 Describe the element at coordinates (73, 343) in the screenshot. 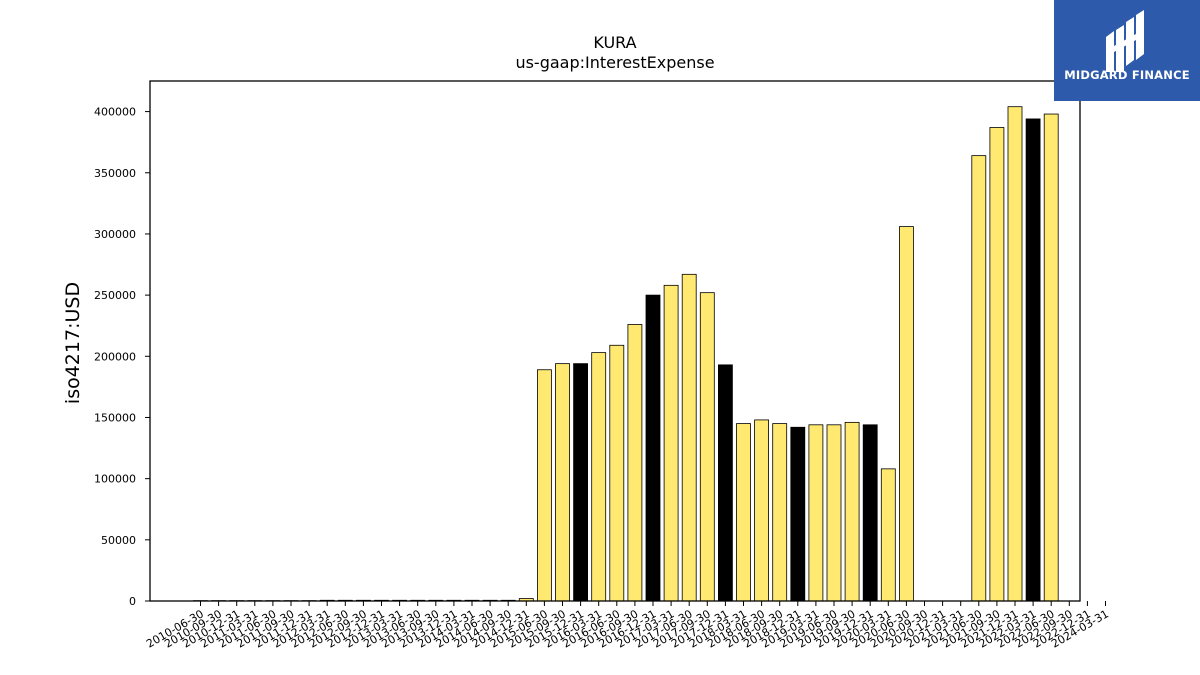

I see `y-axis-label: iso4217:USD` at that location.